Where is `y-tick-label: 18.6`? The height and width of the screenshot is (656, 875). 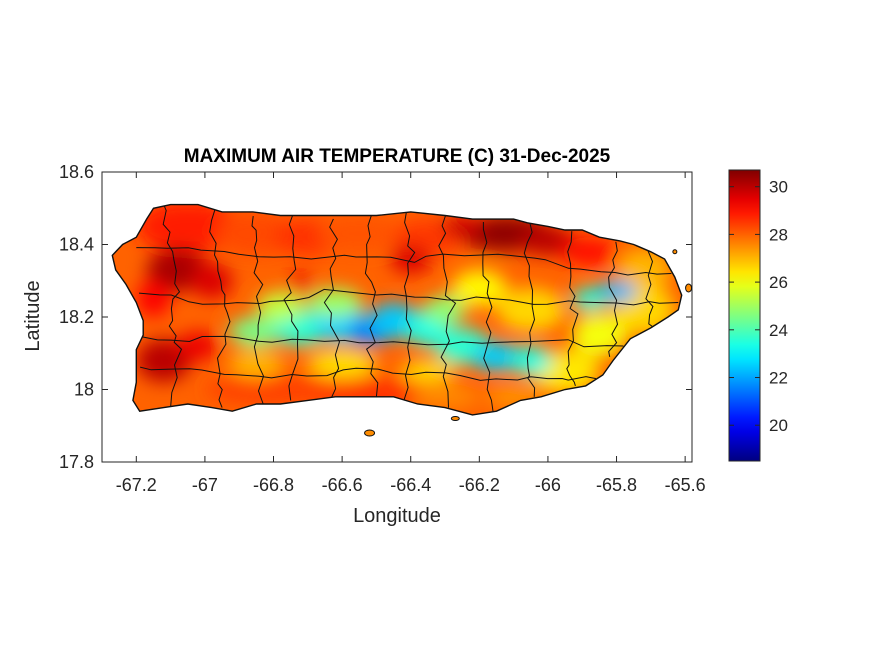 y-tick-label: 18.6 is located at coordinates (76, 172).